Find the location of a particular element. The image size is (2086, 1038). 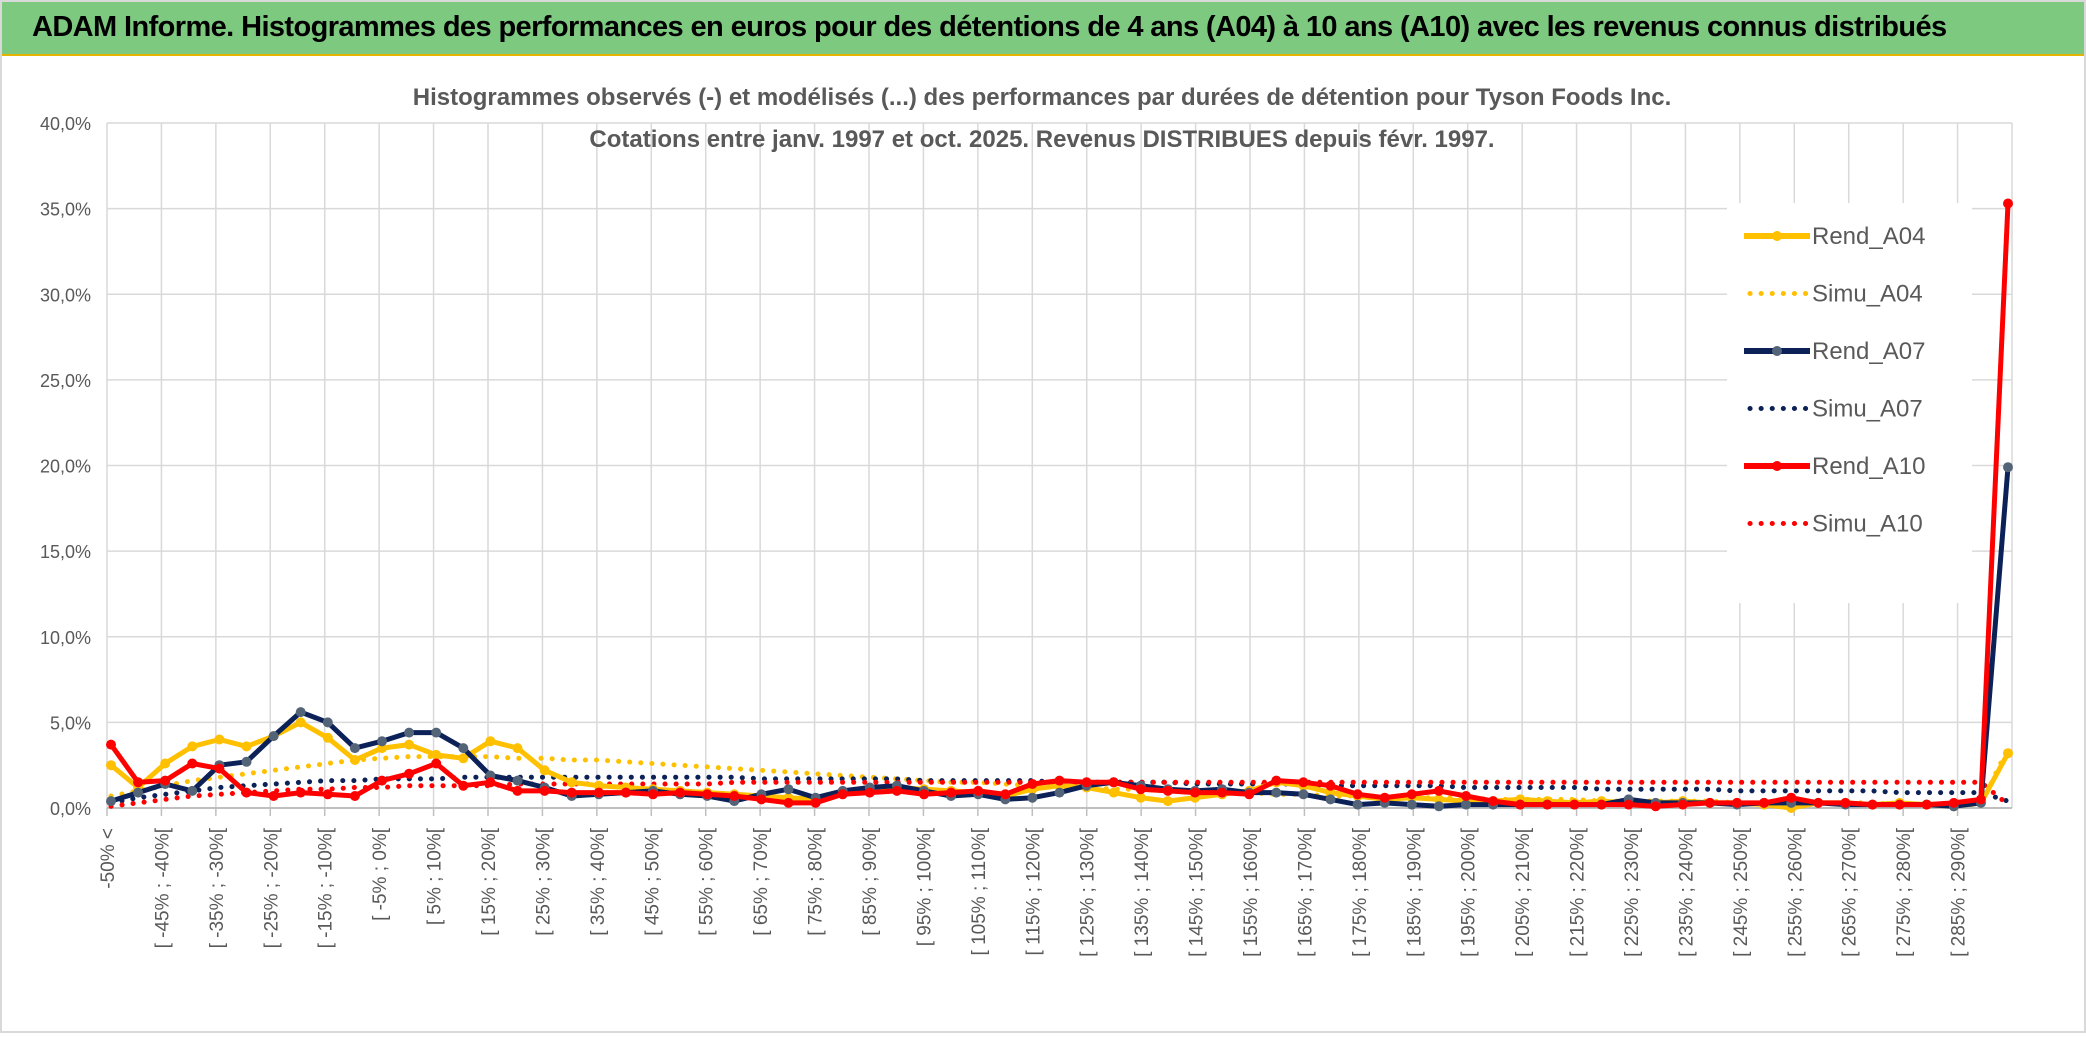

x-tick-label: [ 165% ; 170%[ is located at coordinates (1305, 892).